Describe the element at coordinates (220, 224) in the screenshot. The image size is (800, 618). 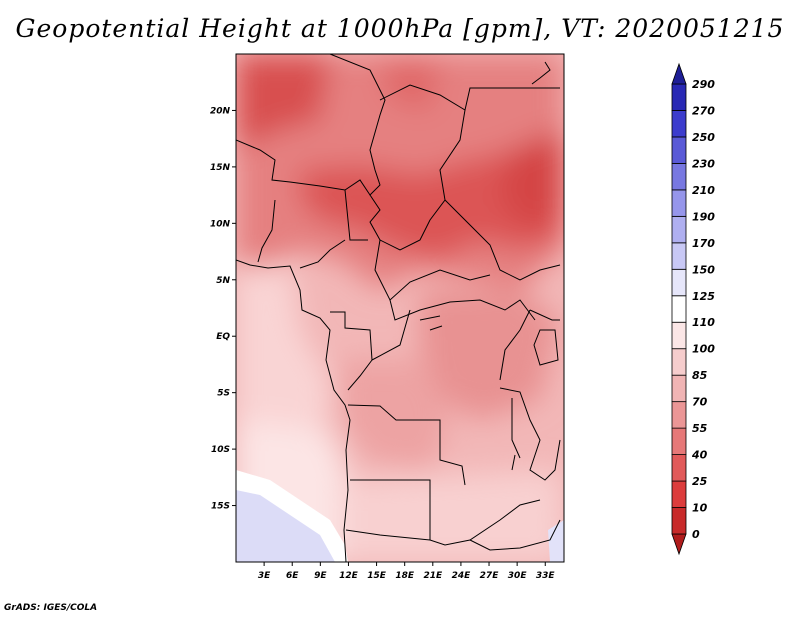
I see `lat-tick-label: 10N` at that location.